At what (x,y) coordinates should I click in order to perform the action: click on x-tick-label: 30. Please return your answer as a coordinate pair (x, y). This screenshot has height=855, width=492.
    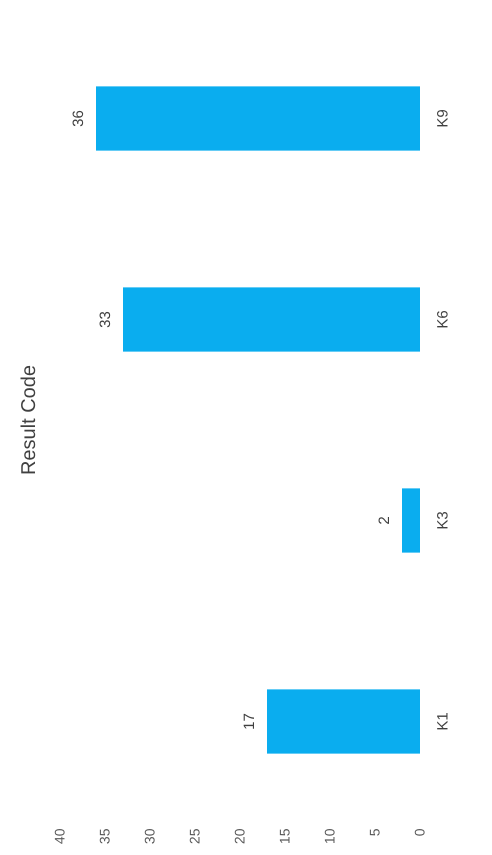
    Looking at the image, I should click on (150, 836).